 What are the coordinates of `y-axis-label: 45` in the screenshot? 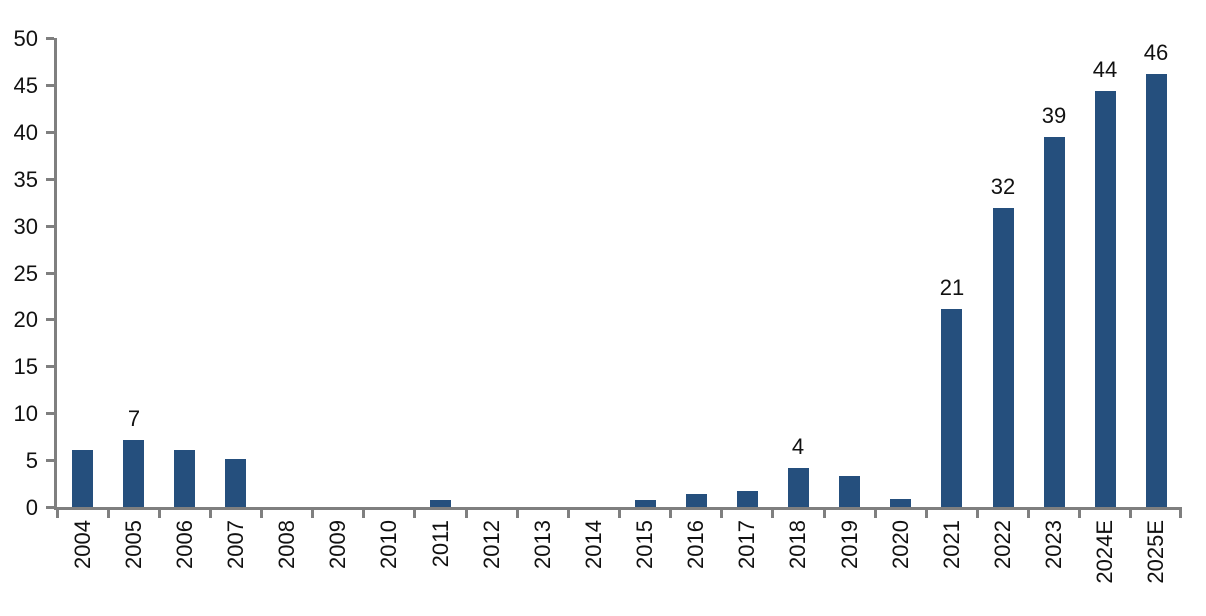 It's located at (25, 85).